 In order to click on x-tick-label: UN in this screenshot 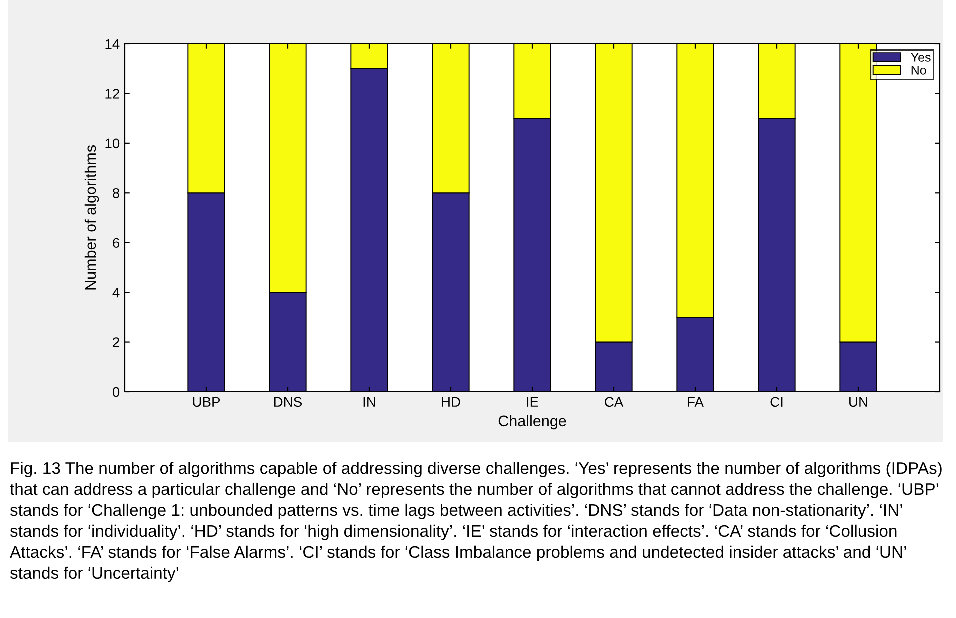, I will do `click(859, 402)`.